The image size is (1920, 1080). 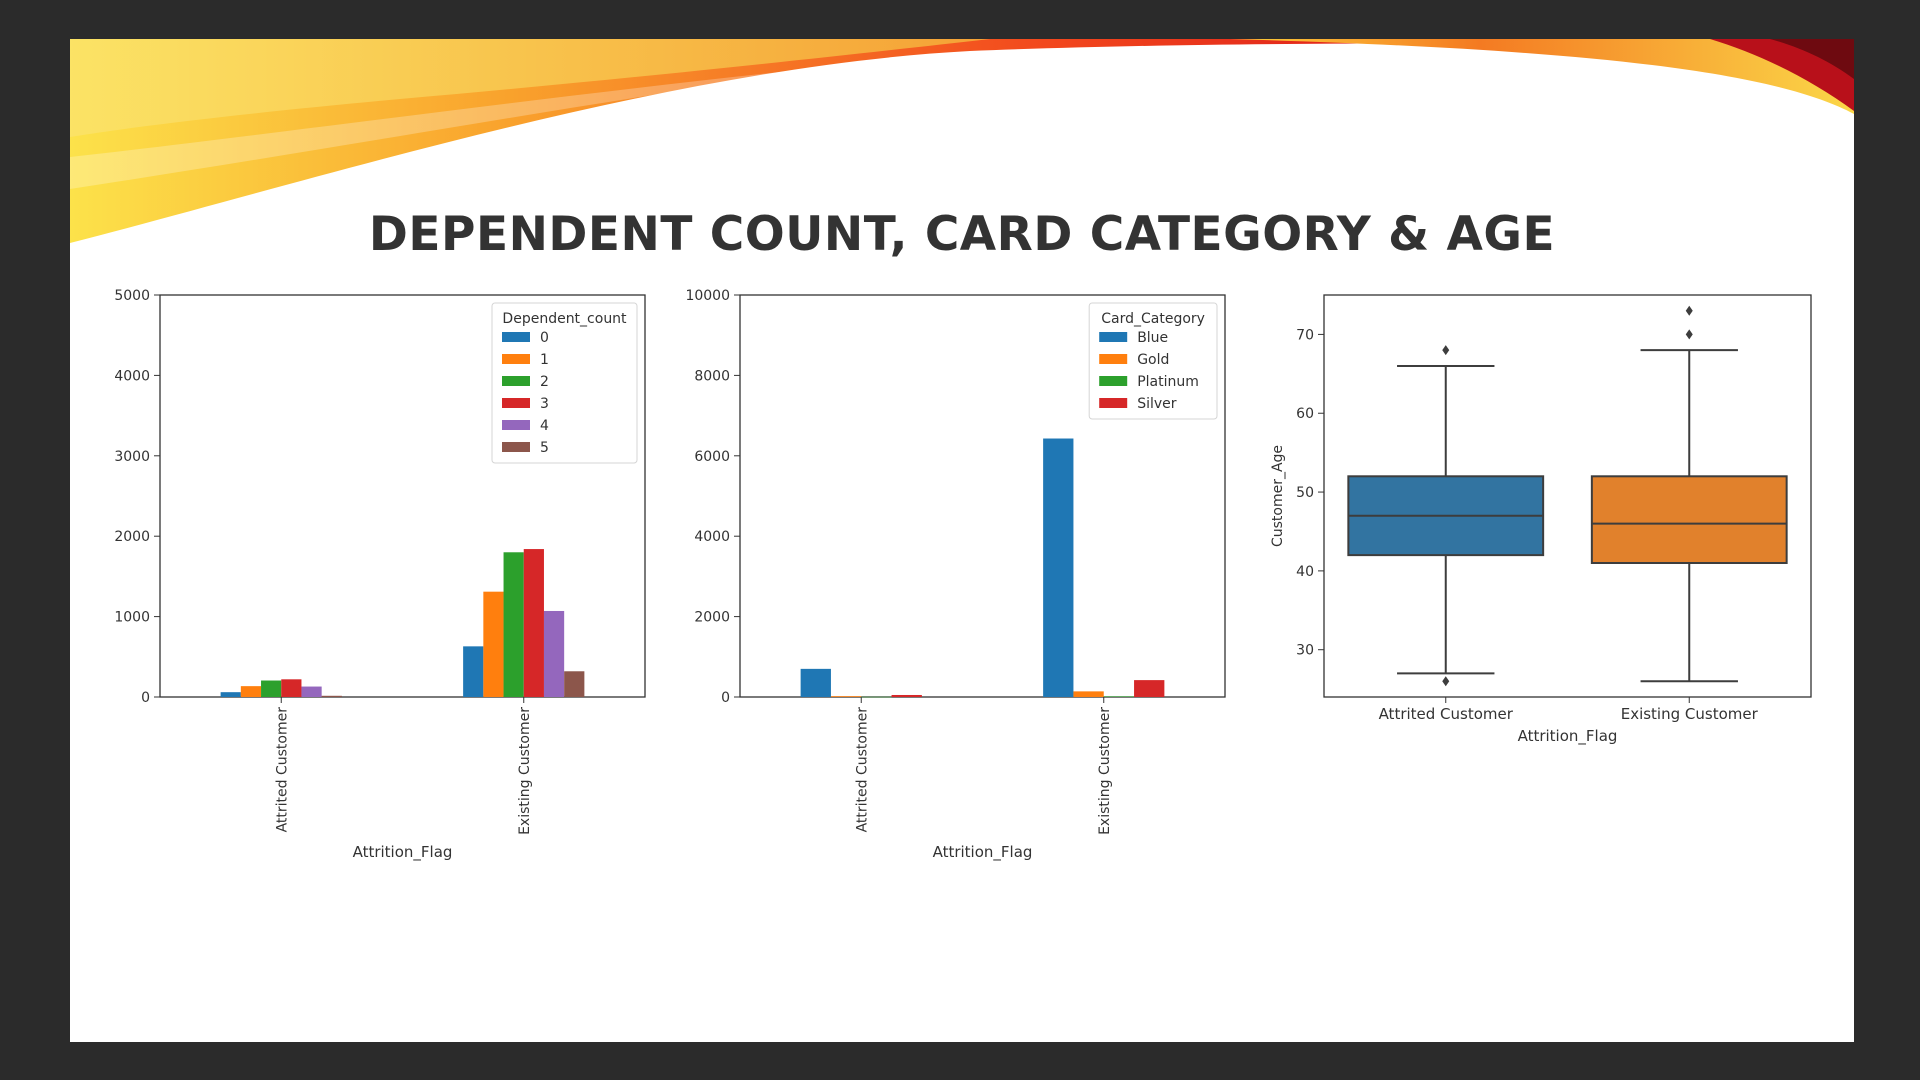 I want to click on legend-label: Gold, so click(x=1153, y=360).